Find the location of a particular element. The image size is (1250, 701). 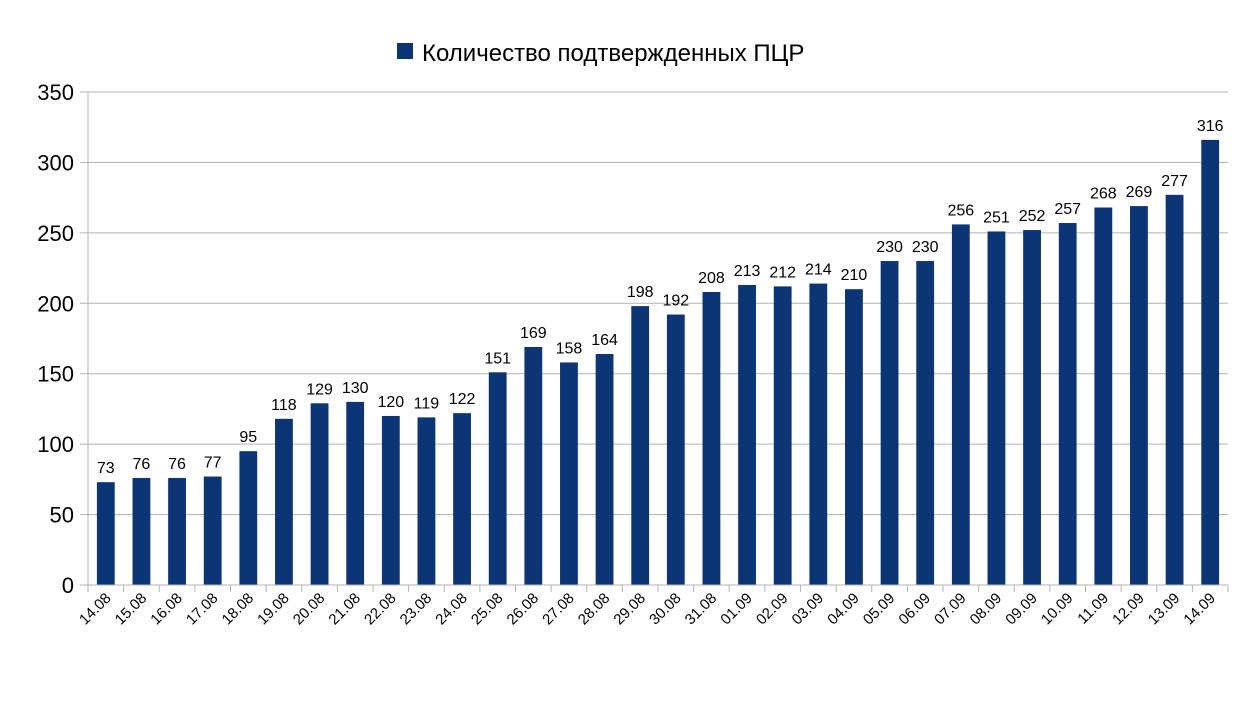

x-tick-label: 20.08 is located at coordinates (309, 609).